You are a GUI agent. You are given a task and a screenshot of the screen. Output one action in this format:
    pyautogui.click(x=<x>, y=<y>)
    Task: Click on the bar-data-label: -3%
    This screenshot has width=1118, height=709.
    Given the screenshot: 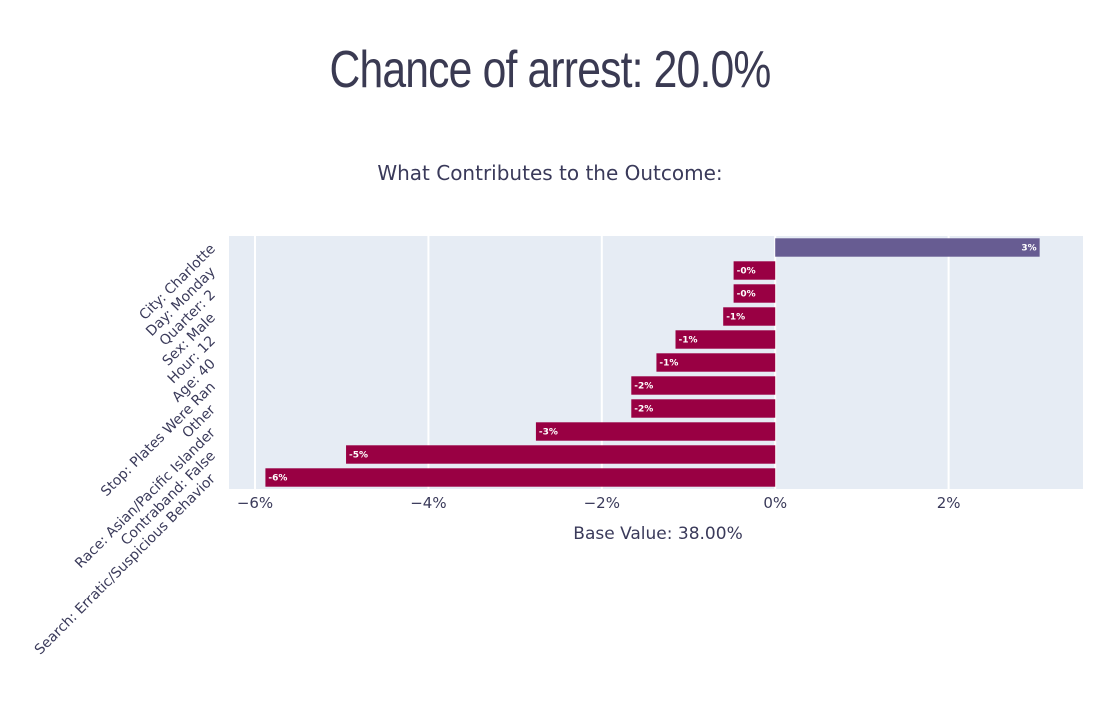 What is the action you would take?
    pyautogui.click(x=548, y=433)
    